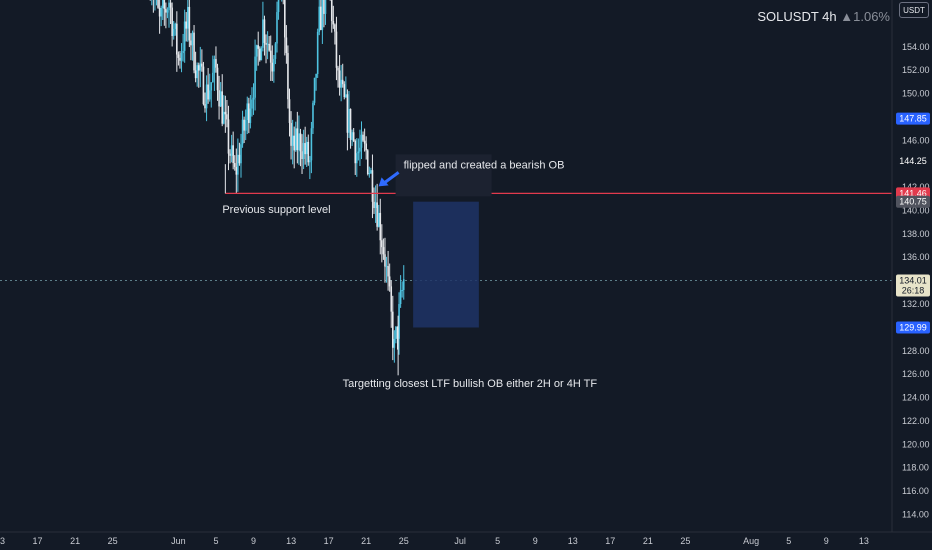 This screenshot has width=932, height=550. Describe the element at coordinates (38, 541) in the screenshot. I see `x-tick-label: 17` at that location.